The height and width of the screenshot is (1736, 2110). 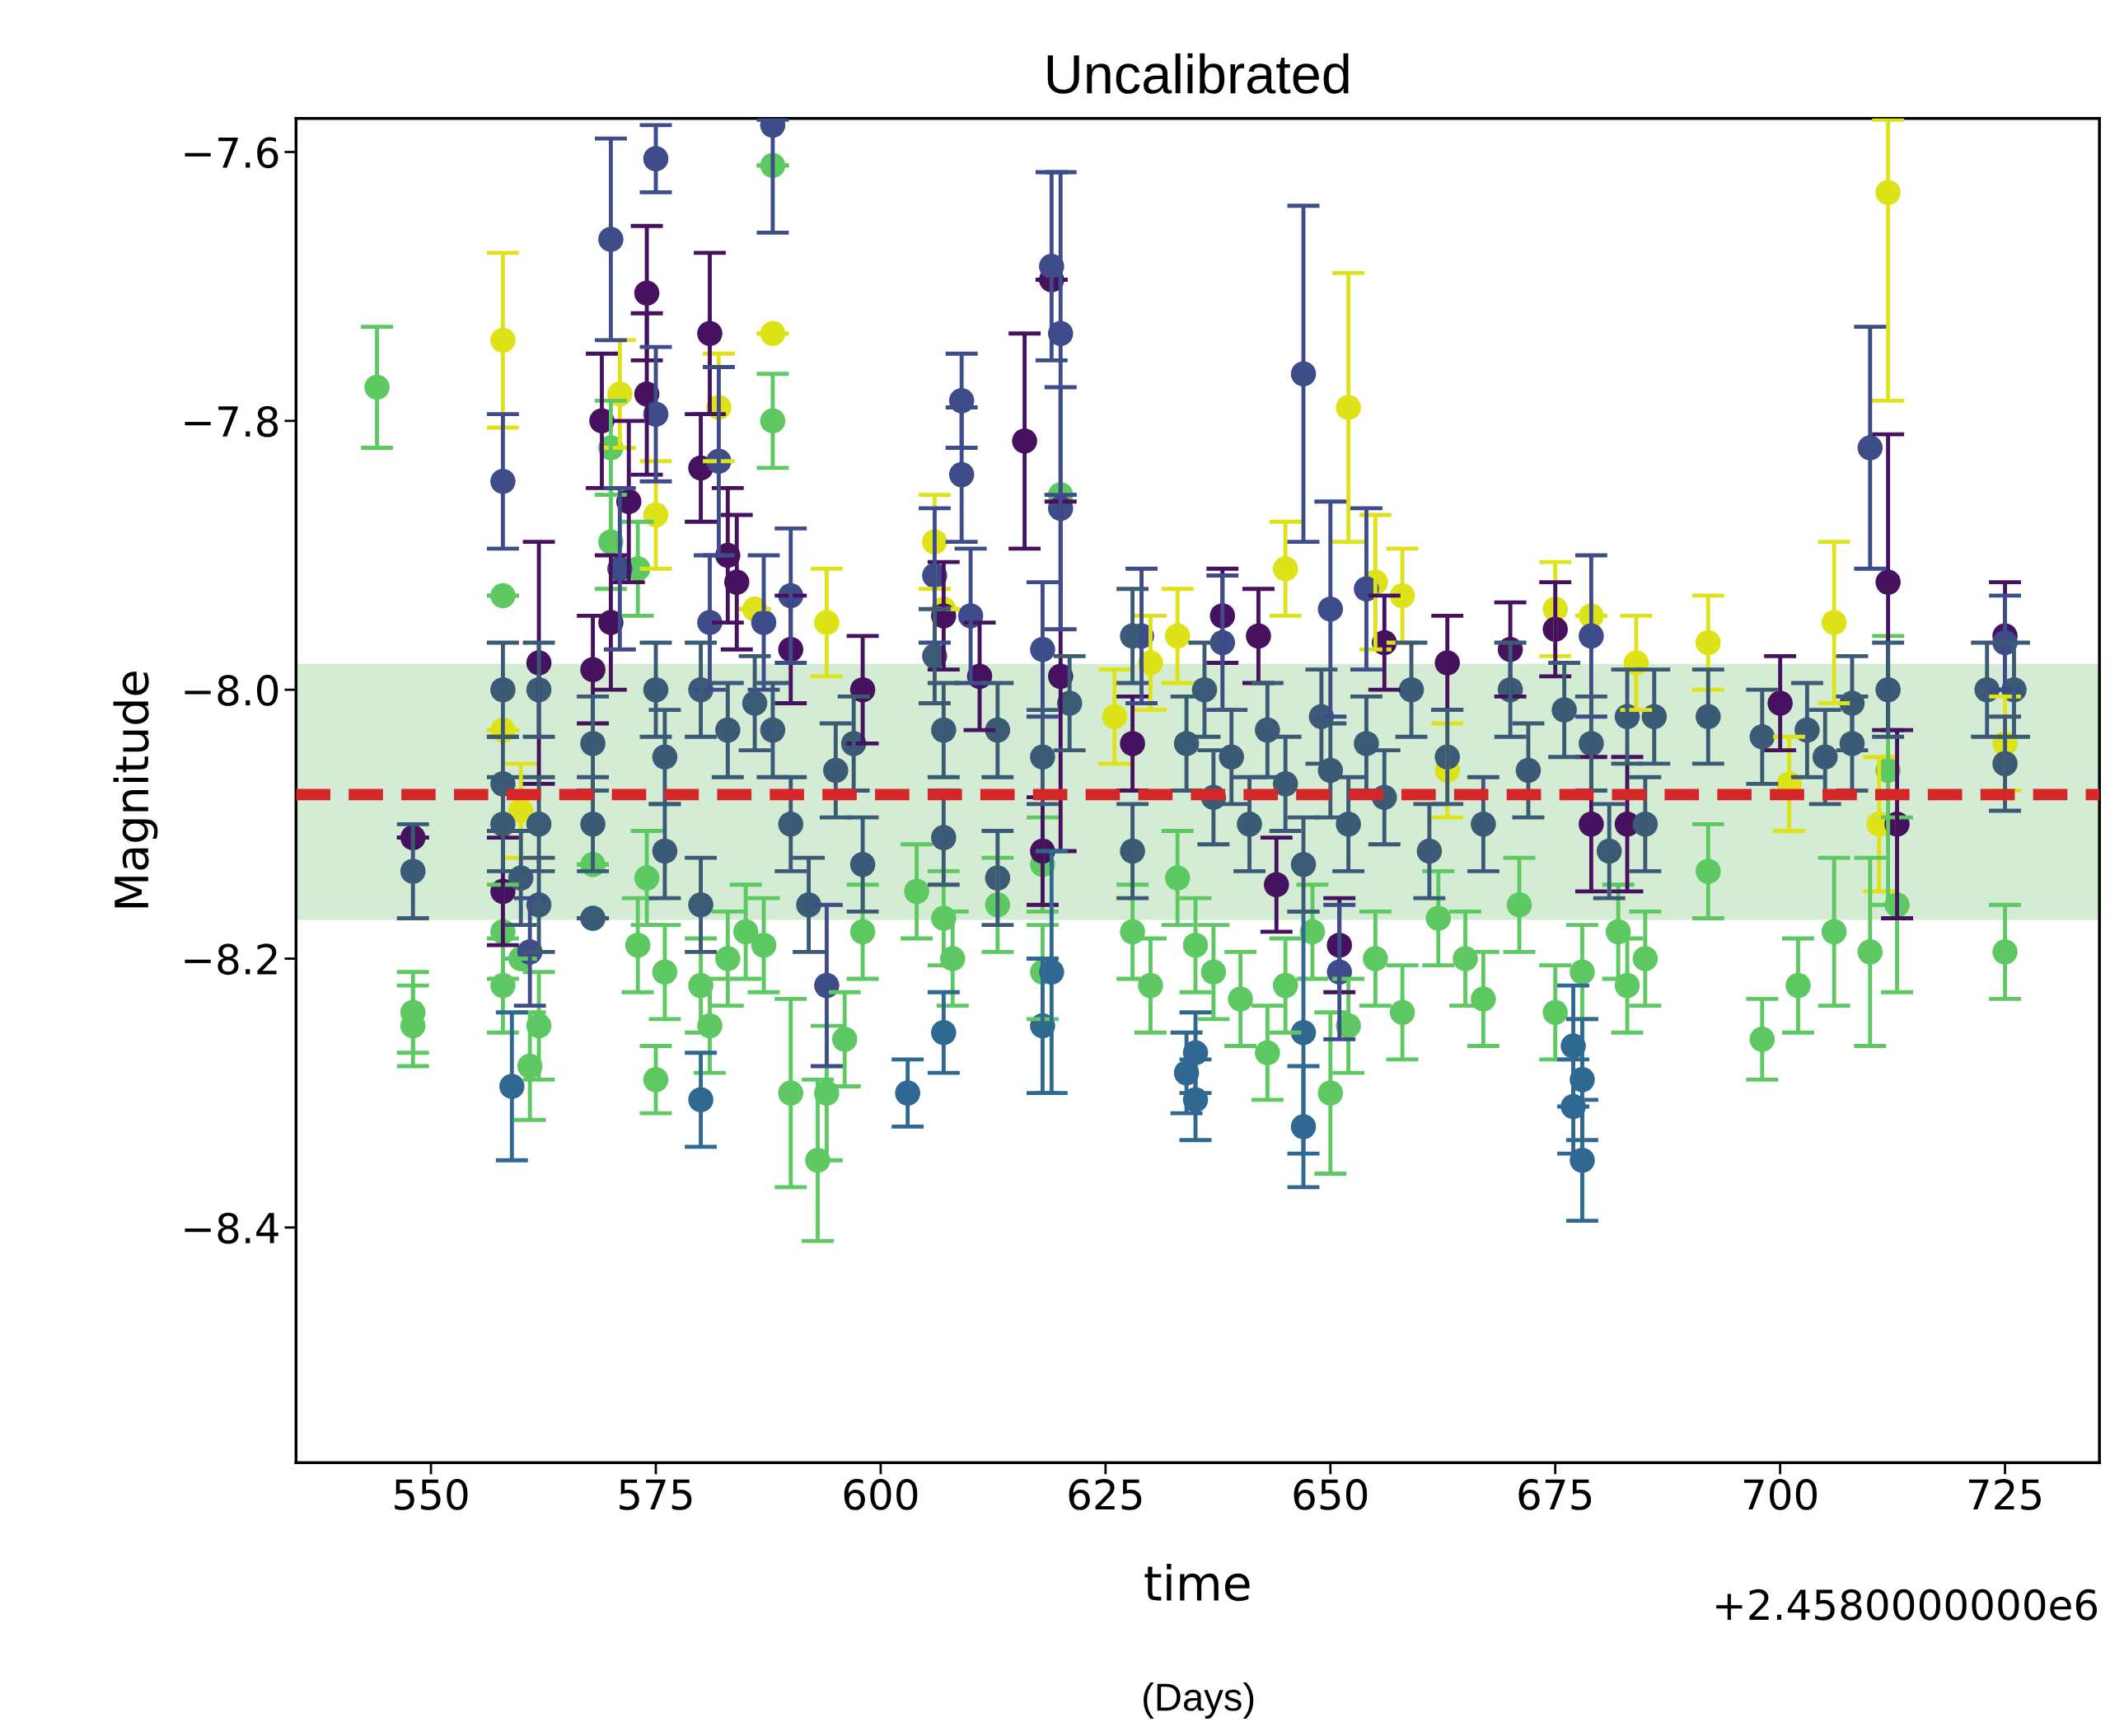 I want to click on chart-title: Uncalibrated, so click(x=1198, y=73).